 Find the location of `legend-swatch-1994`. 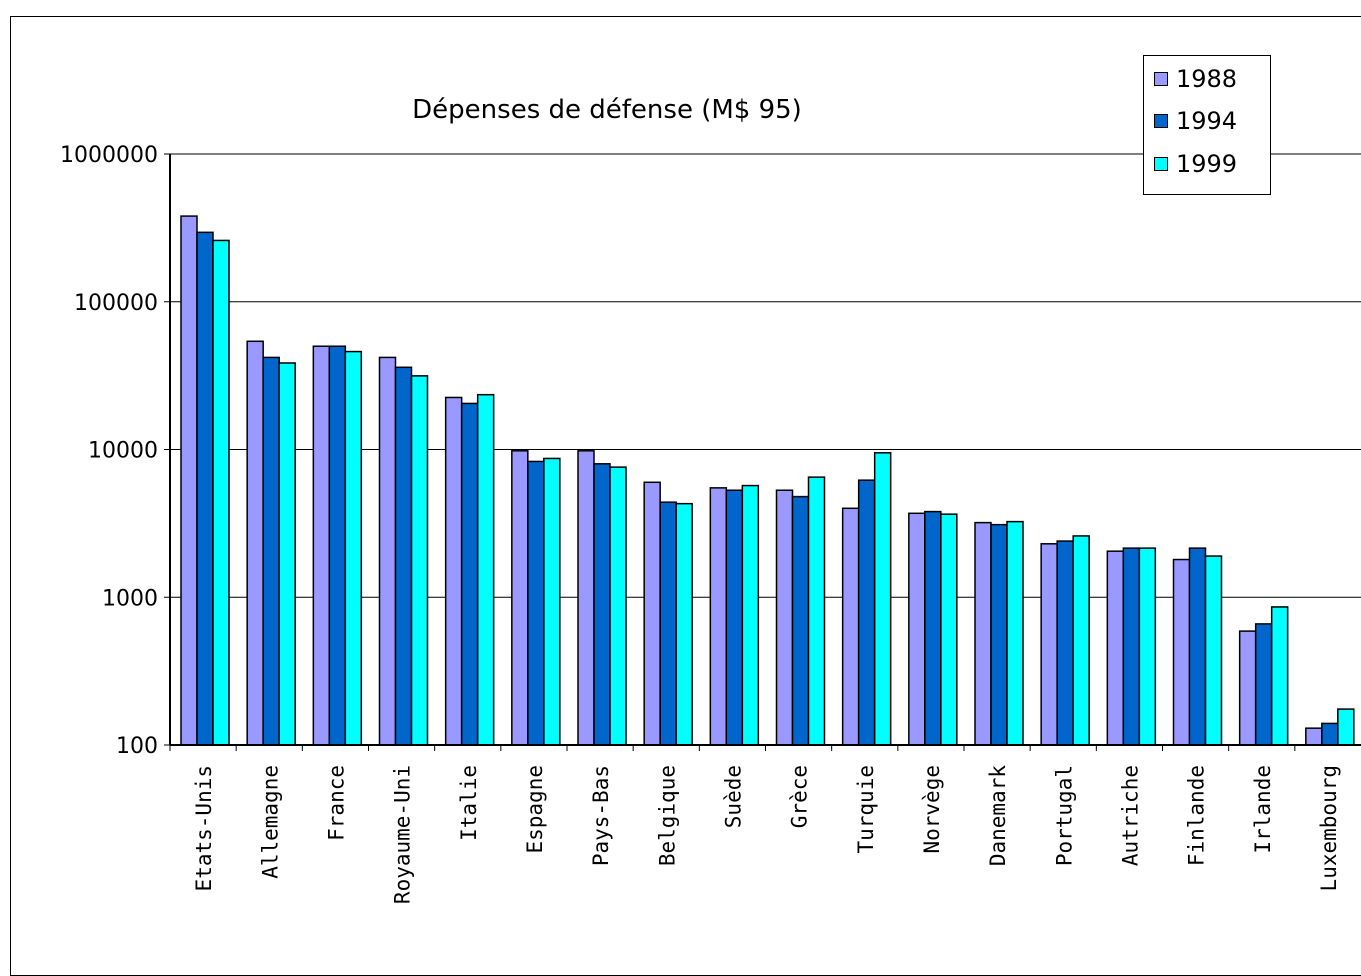

legend-swatch-1994 is located at coordinates (1161, 121).